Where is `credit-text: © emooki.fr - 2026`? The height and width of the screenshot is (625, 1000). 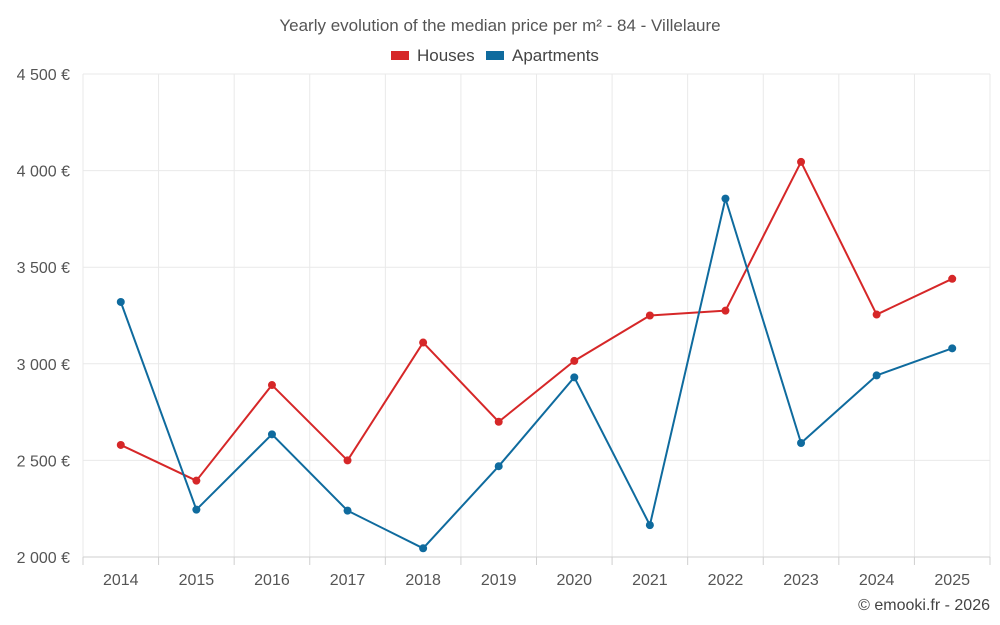
credit-text: © emooki.fr - 2026 is located at coordinates (924, 605).